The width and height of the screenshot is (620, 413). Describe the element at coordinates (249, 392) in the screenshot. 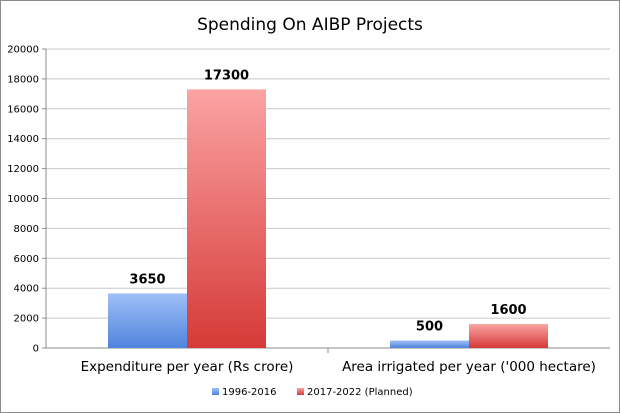

I see `legend-label: 1996-2016` at that location.